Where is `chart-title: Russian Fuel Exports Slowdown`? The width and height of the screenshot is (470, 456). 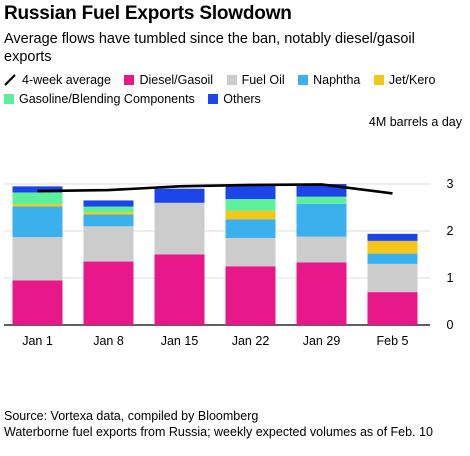 chart-title: Russian Fuel Exports Slowdown is located at coordinates (148, 13).